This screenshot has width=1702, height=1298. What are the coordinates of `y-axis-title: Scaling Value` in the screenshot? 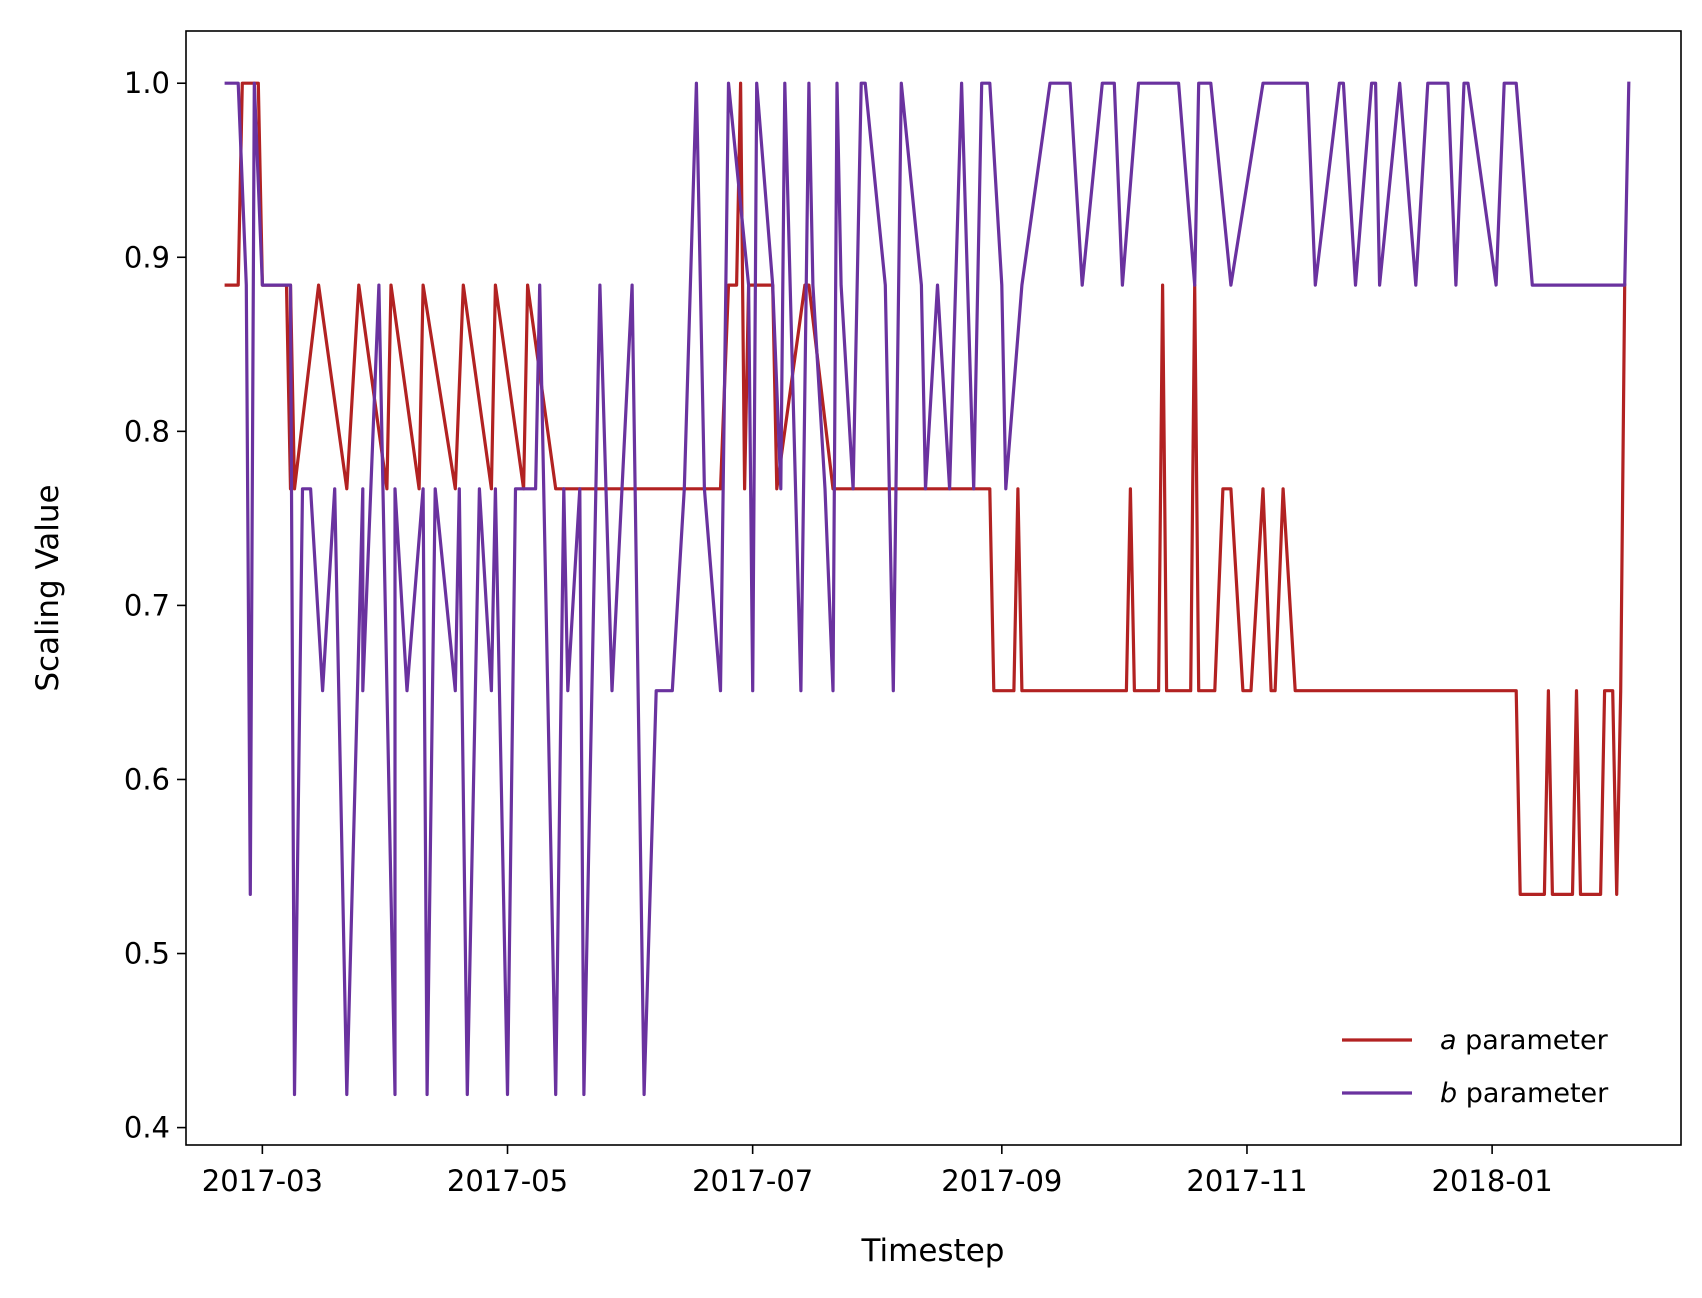 It's located at (48, 587).